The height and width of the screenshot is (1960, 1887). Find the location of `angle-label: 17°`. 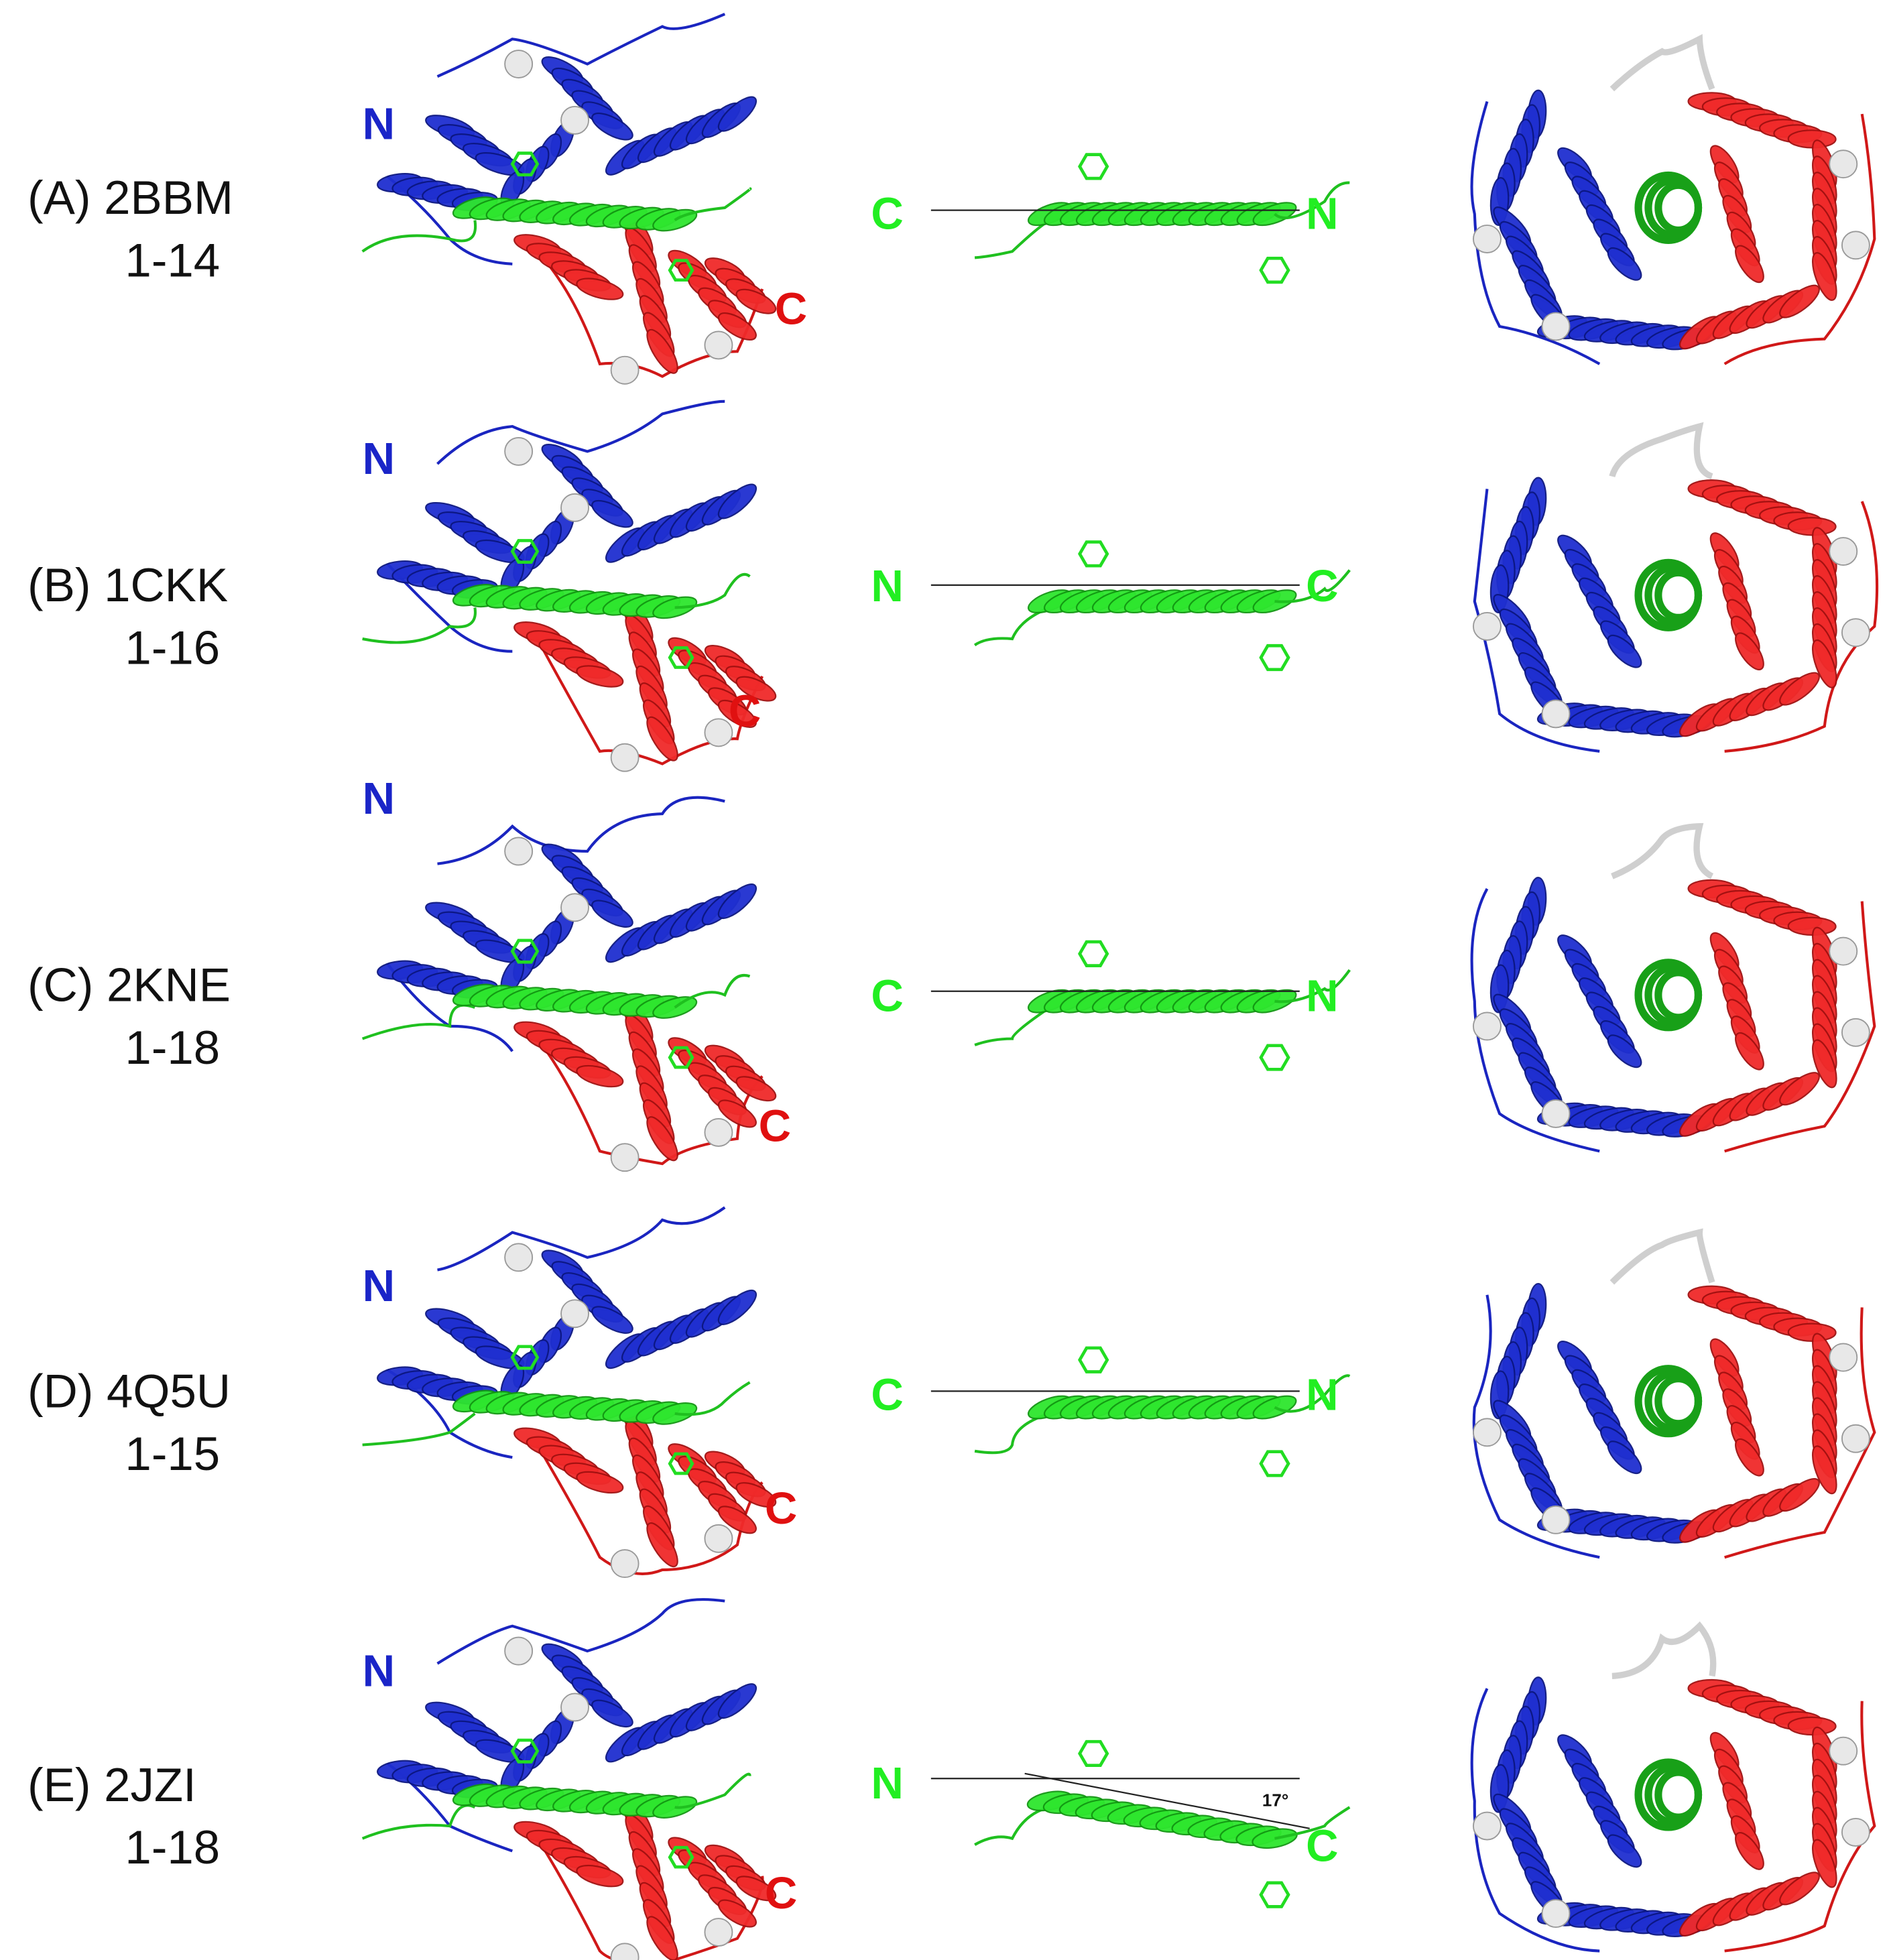

angle-label: 17° is located at coordinates (1275, 1800).